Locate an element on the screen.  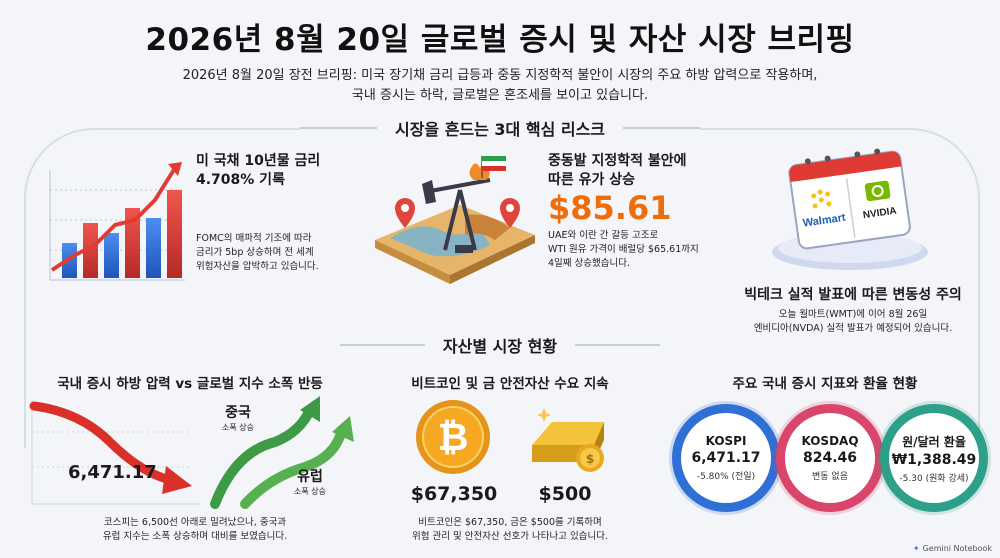
europe-label: 유럽 소폭 상승 is located at coordinates (310, 481).